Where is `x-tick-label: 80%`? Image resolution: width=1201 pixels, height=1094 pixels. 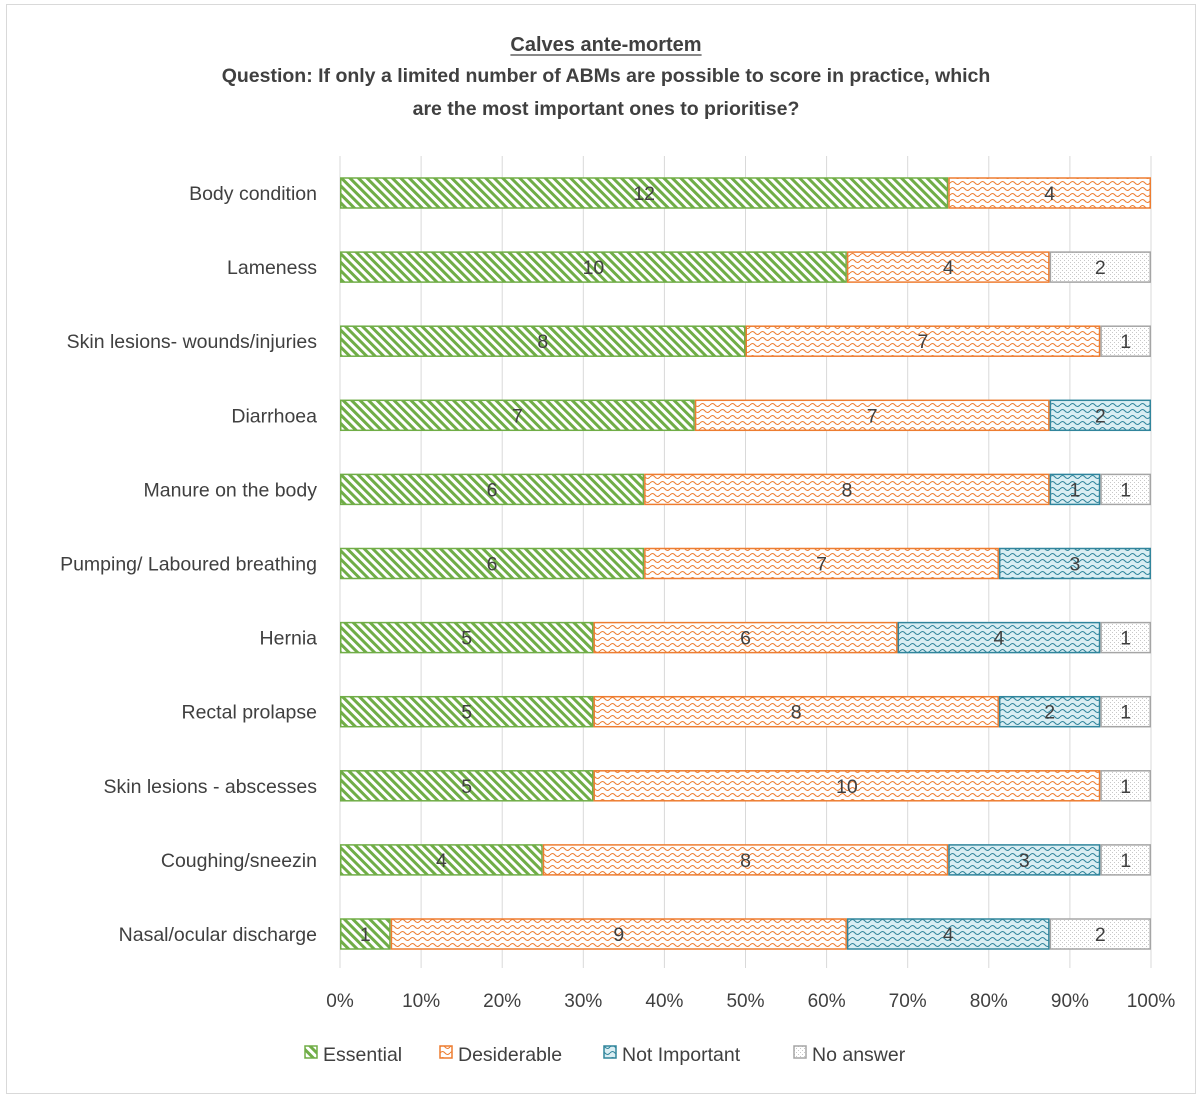
x-tick-label: 80% is located at coordinates (989, 1001).